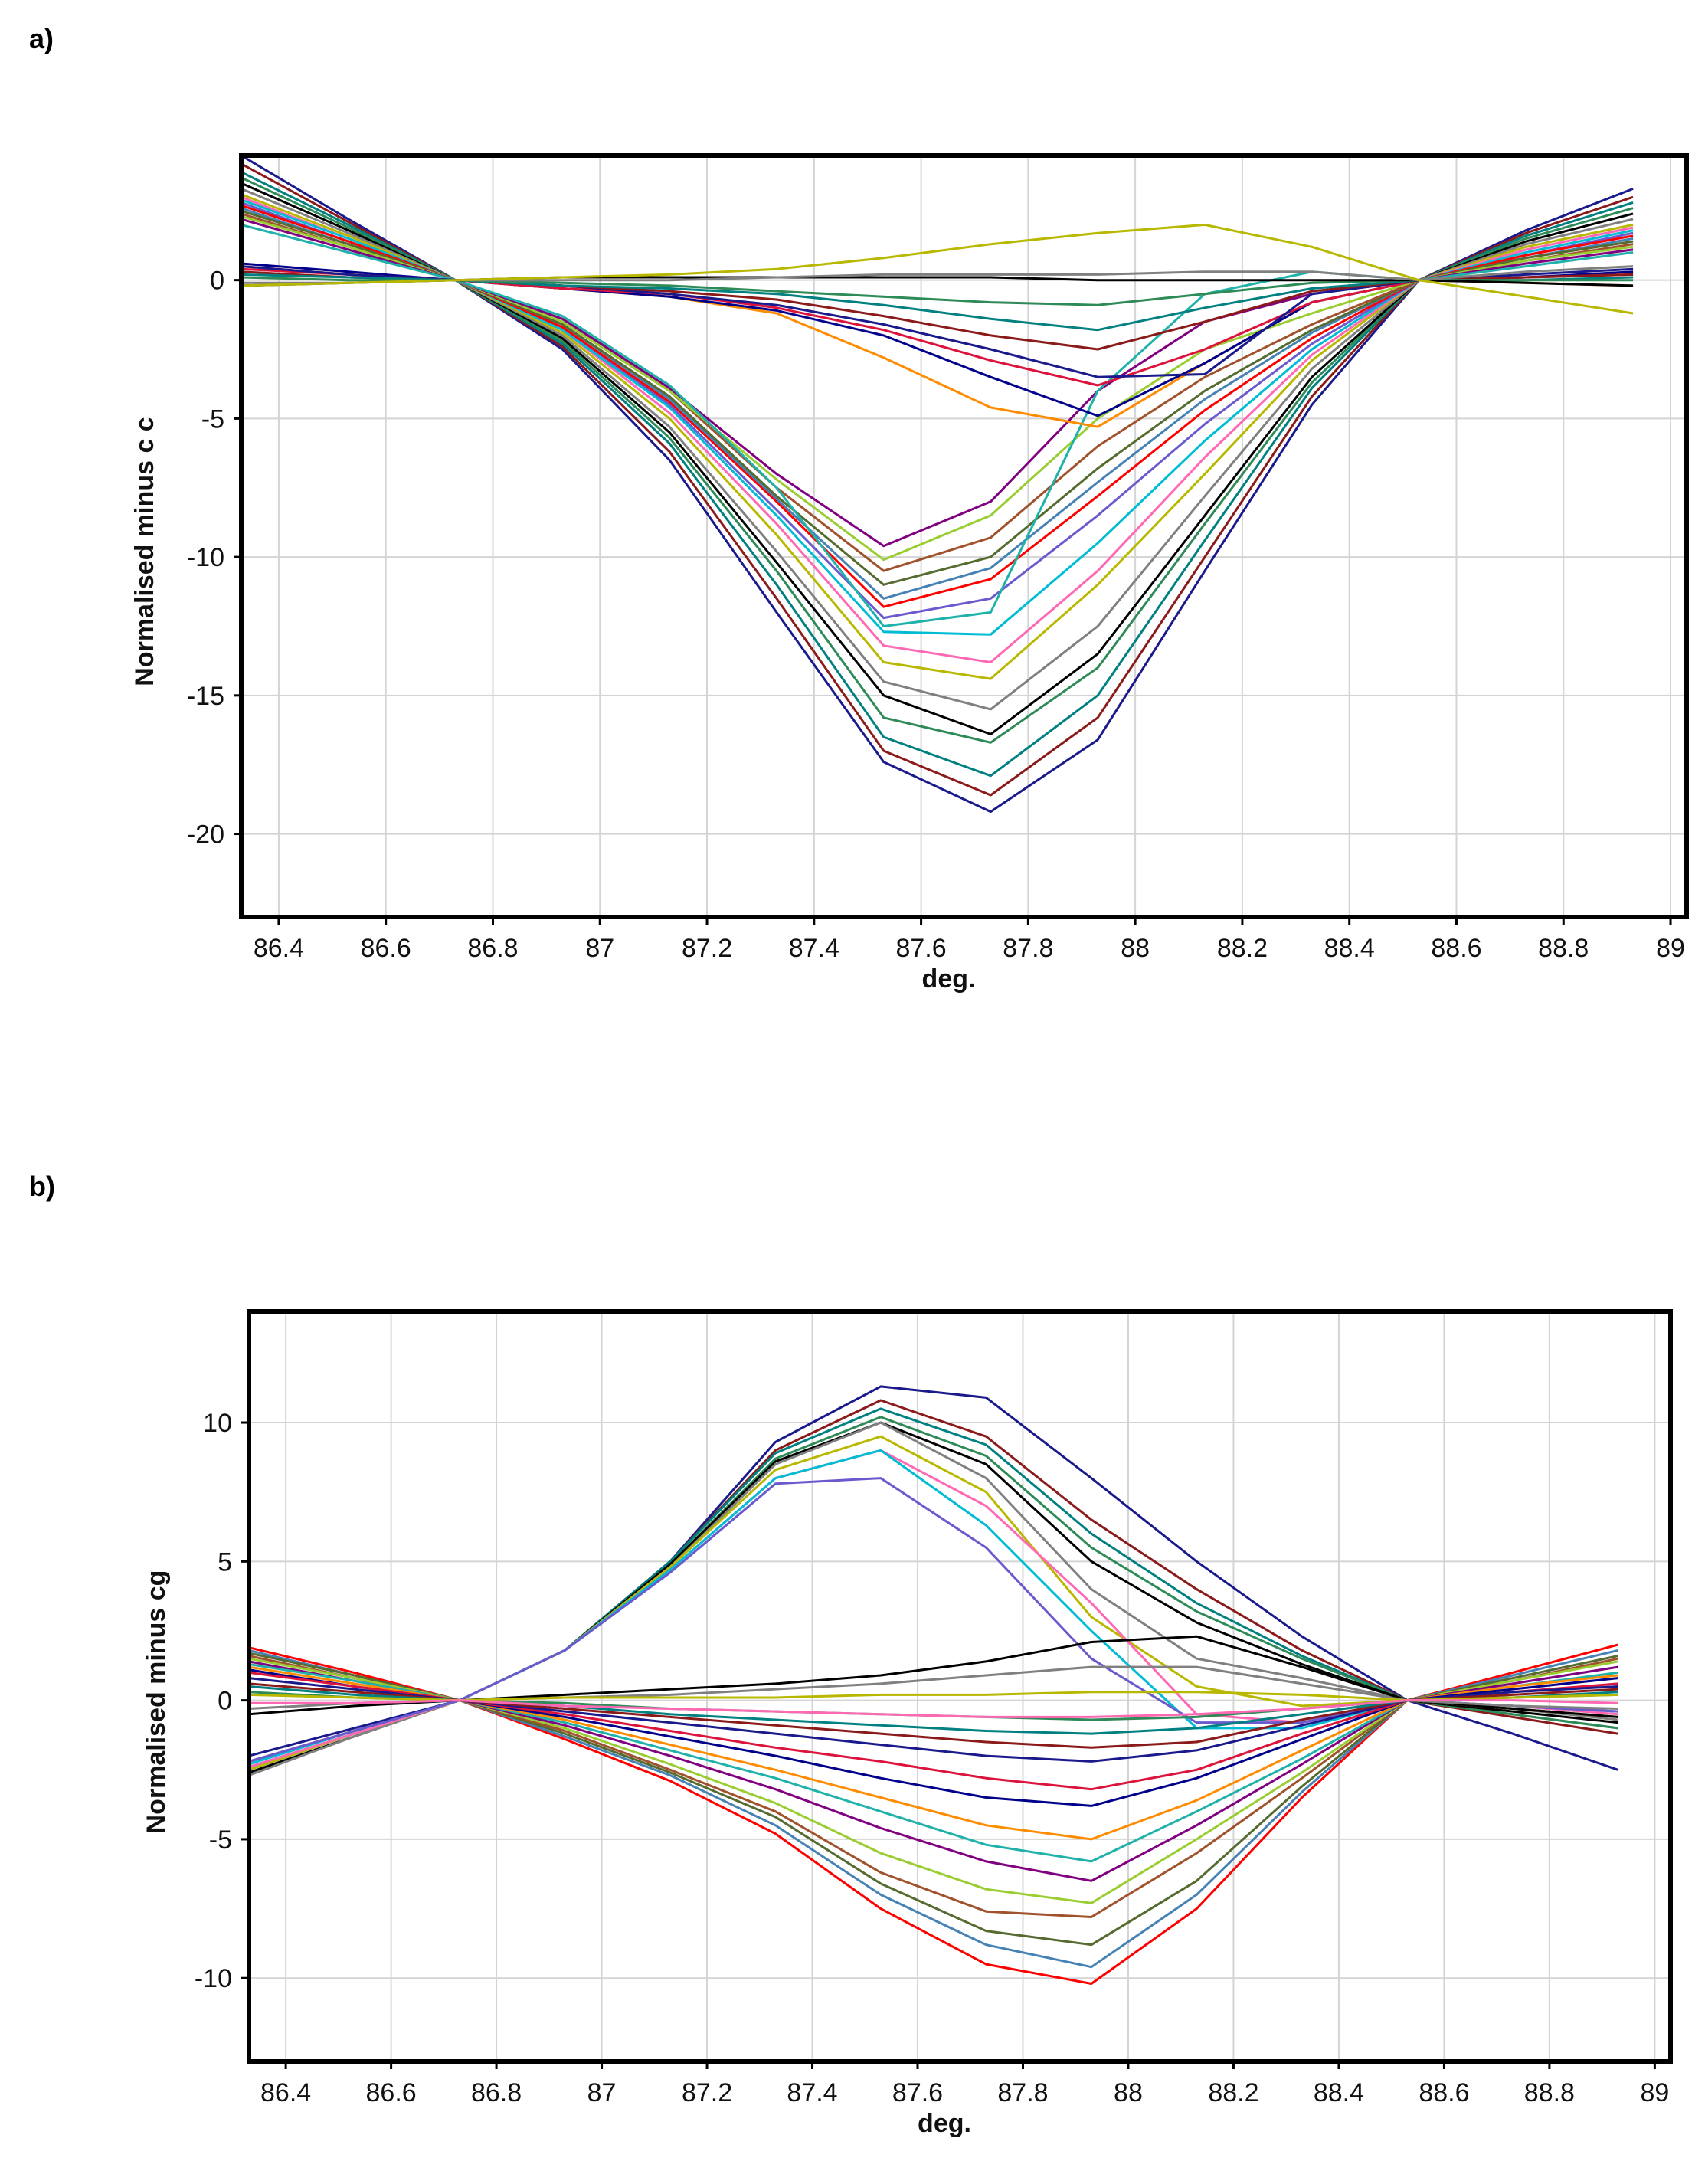 Image resolution: width=1705 pixels, height=2184 pixels. I want to click on y-tick-label: -20, so click(205, 835).